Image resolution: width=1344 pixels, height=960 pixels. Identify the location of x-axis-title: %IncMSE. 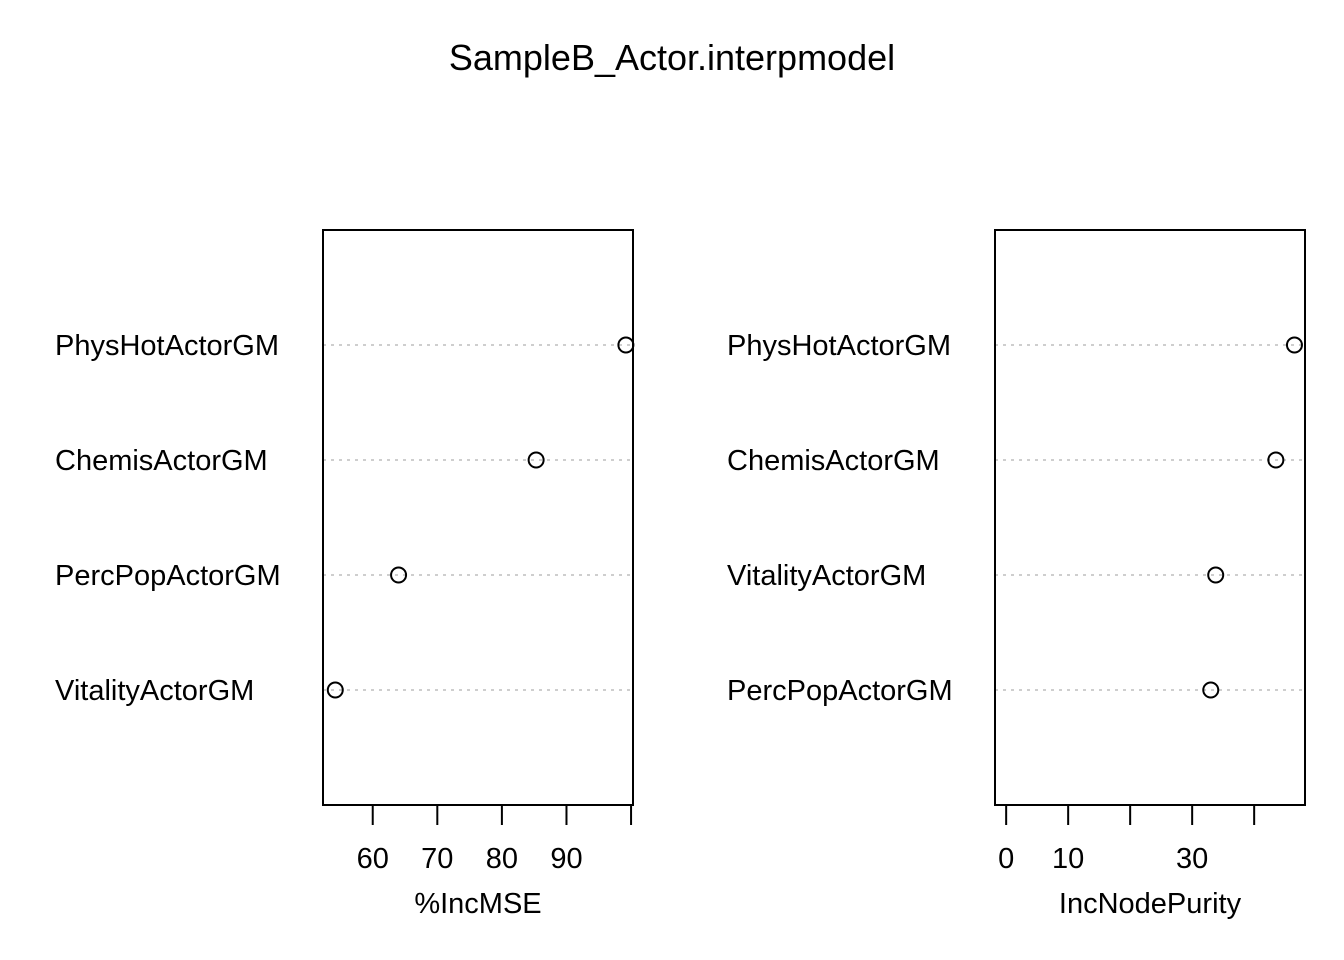
(477, 904).